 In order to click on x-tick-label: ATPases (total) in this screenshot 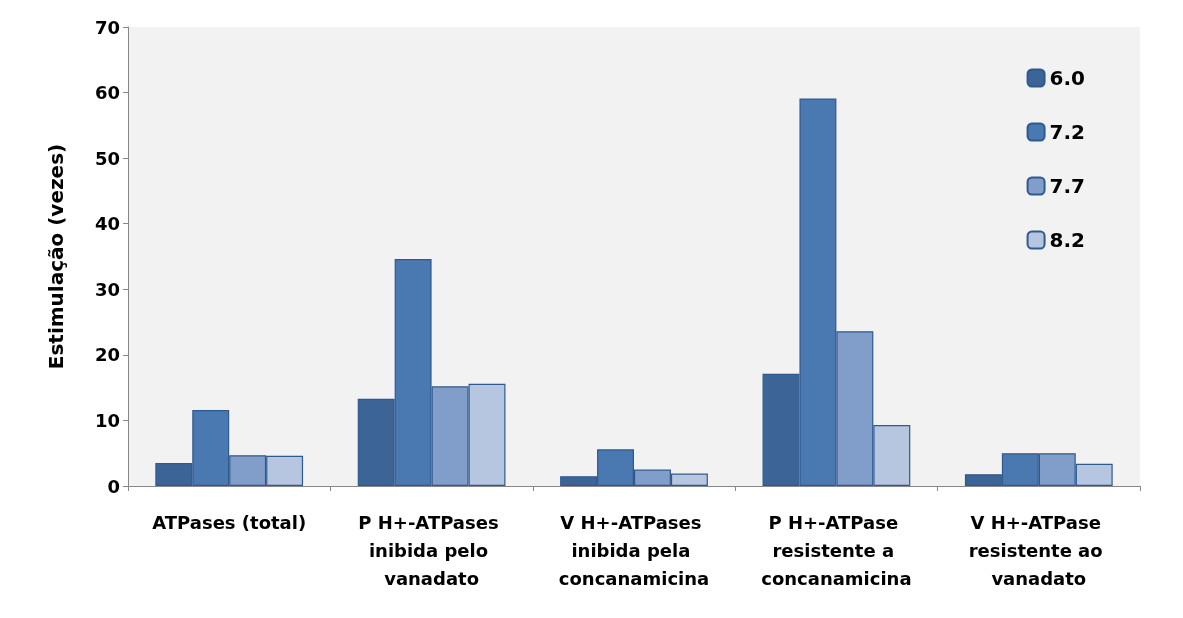, I will do `click(229, 522)`.